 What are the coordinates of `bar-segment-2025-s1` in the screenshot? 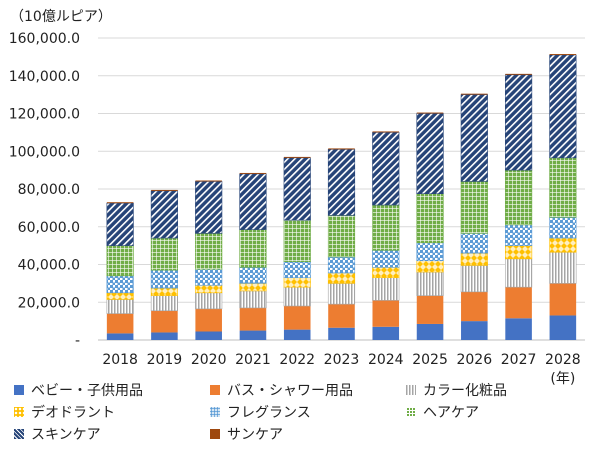 It's located at (430, 309).